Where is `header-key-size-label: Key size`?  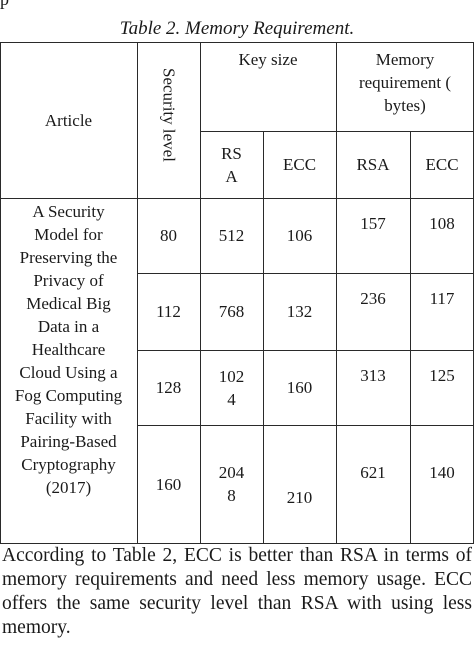
header-key-size-label: Key size is located at coordinates (268, 59).